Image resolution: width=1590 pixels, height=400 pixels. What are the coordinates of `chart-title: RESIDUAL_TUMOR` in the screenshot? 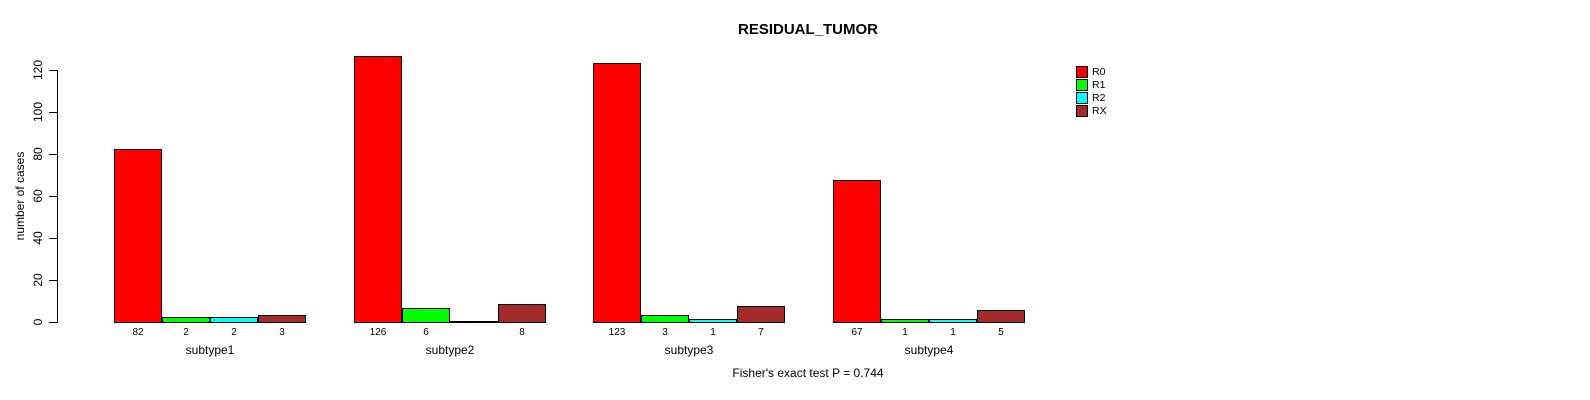 It's located at (808, 29).